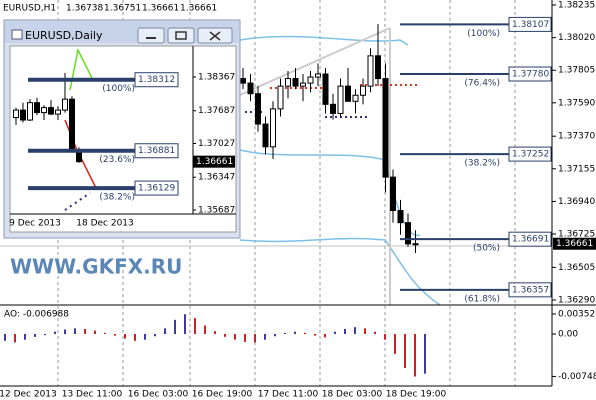 The height and width of the screenshot is (400, 596). What do you see at coordinates (568, 335) in the screenshot?
I see `ao-tick-label: 0.00` at bounding box center [568, 335].